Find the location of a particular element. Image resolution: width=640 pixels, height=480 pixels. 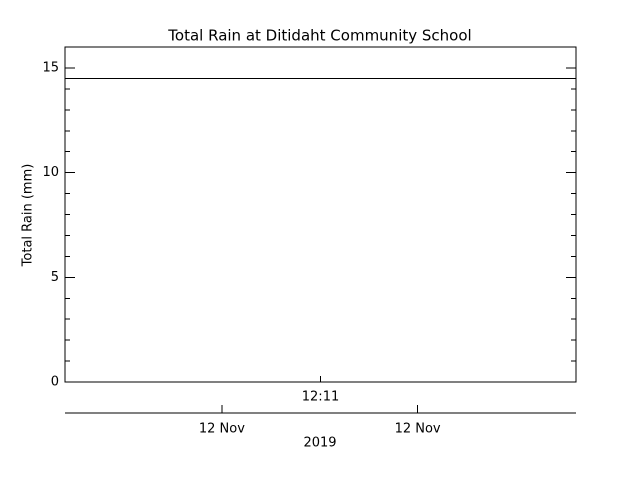

y-tick-label: 10 is located at coordinates (50, 172).